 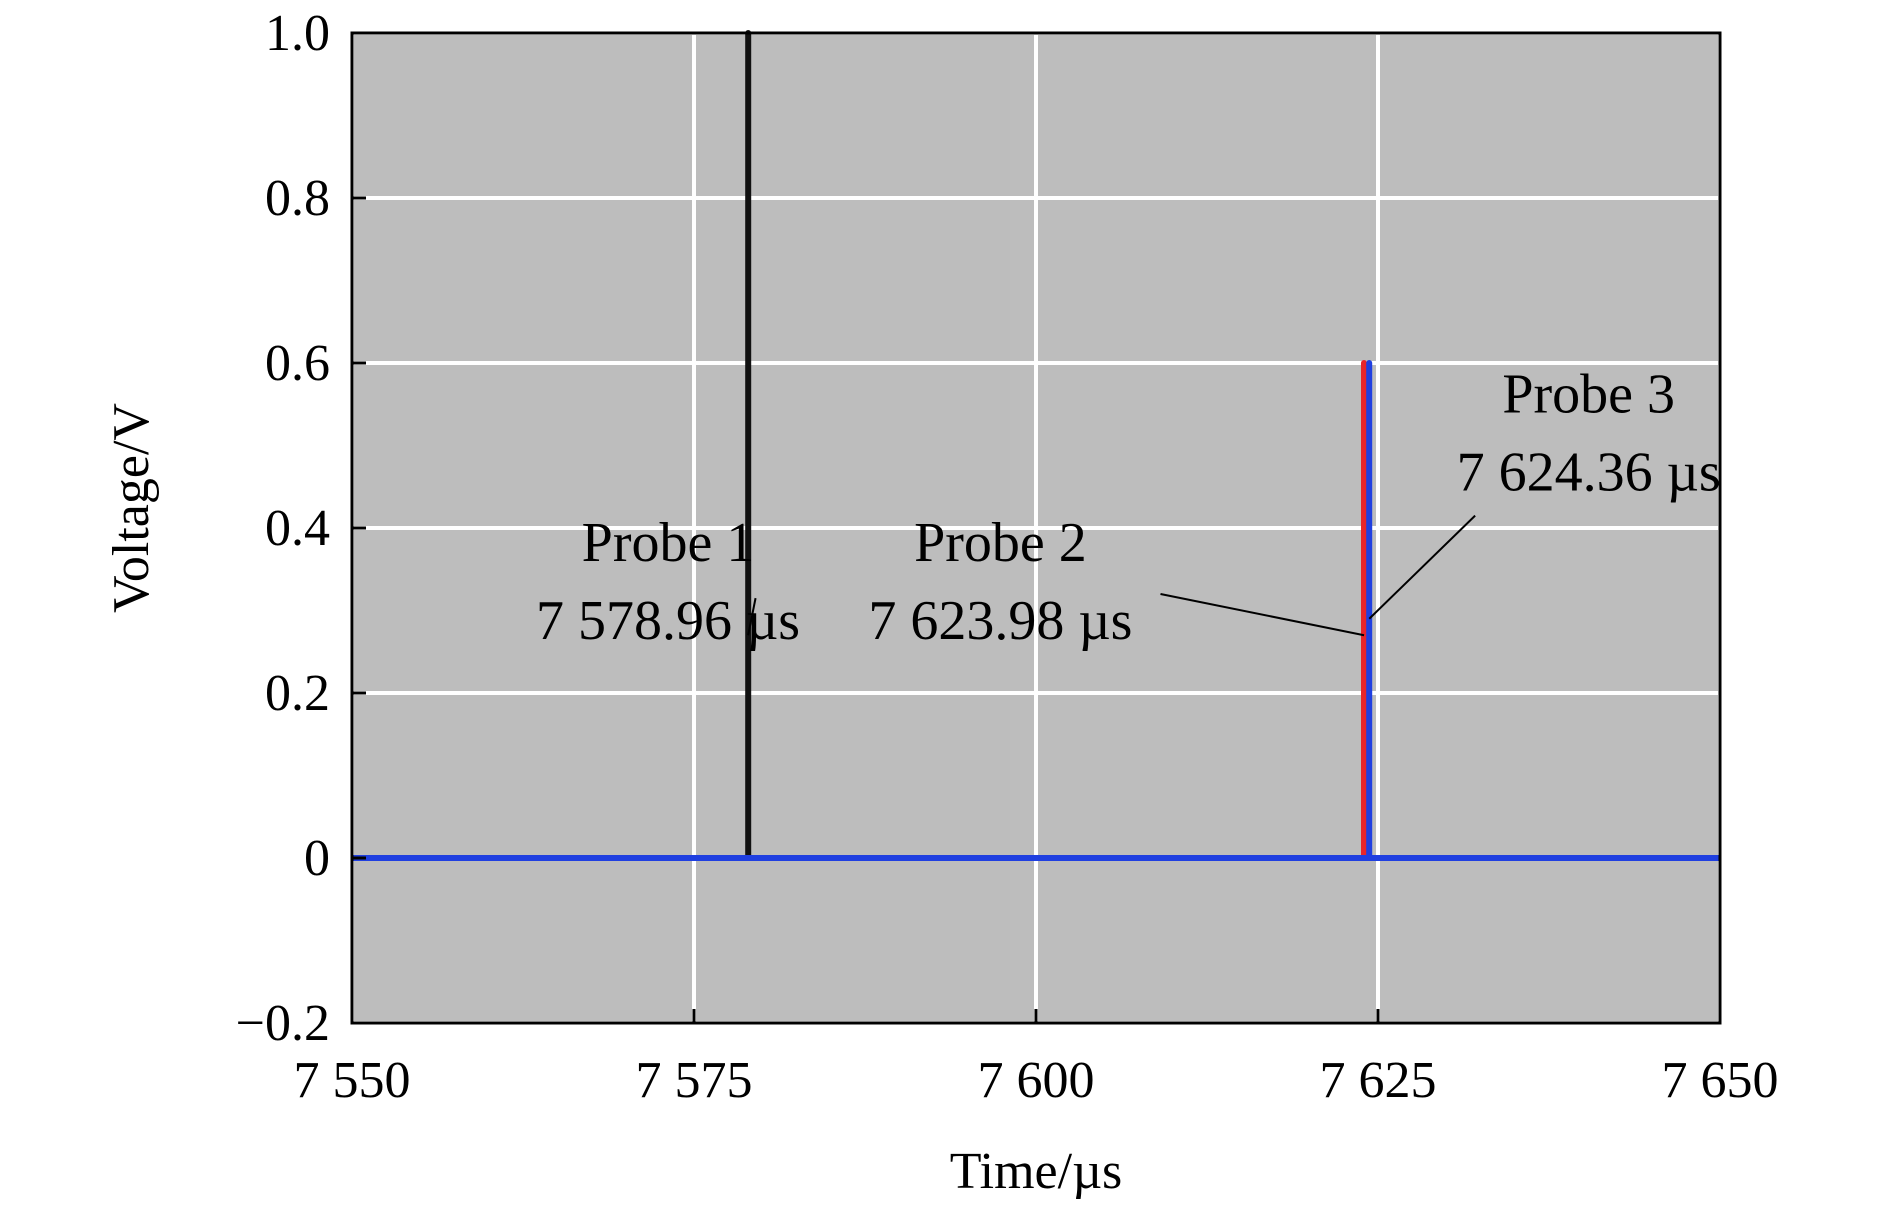 What do you see at coordinates (297, 693) in the screenshot?
I see `y-tick-label: 0.2` at bounding box center [297, 693].